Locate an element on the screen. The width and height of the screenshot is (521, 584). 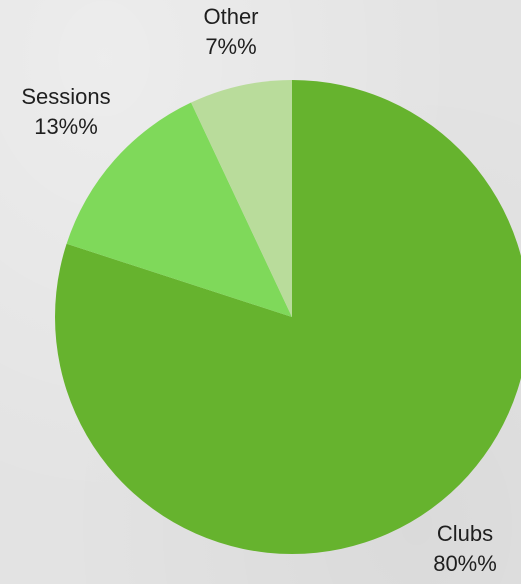
pie-label-value: 13%% is located at coordinates (66, 126).